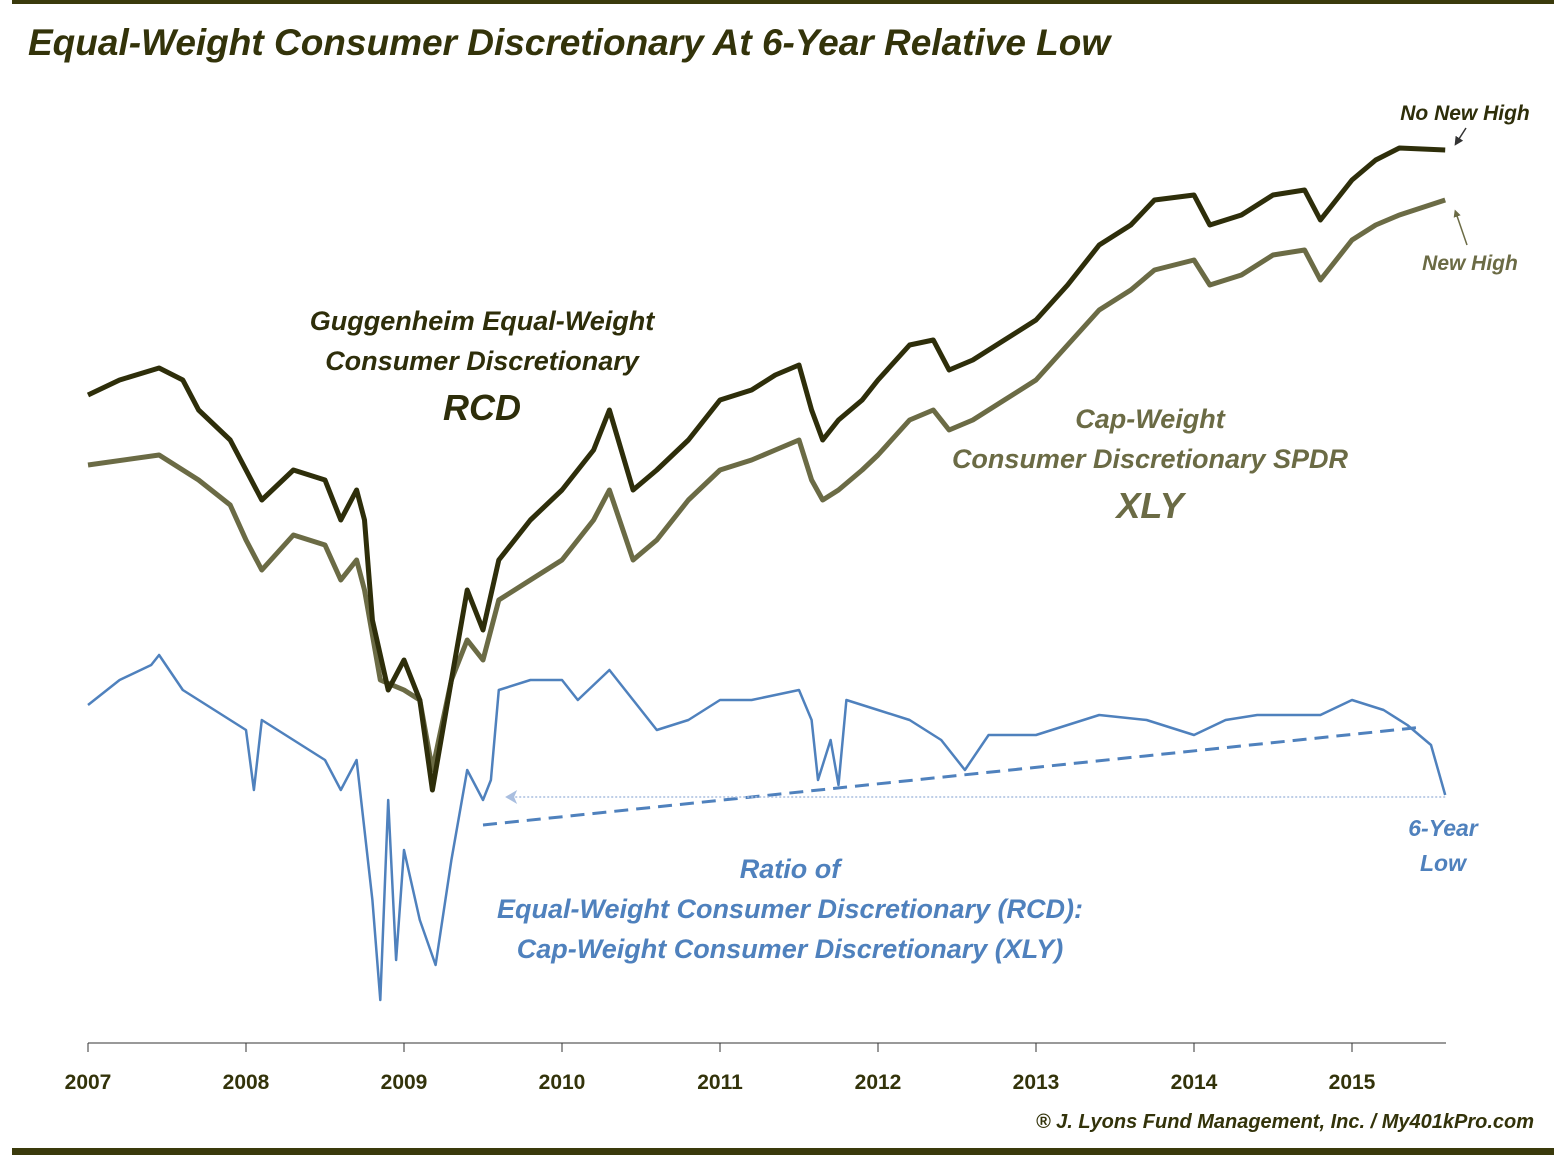 This screenshot has width=1566, height=1155. Describe the element at coordinates (1443, 828) in the screenshot. I see `six-year-low-line1: 6-Year` at that location.